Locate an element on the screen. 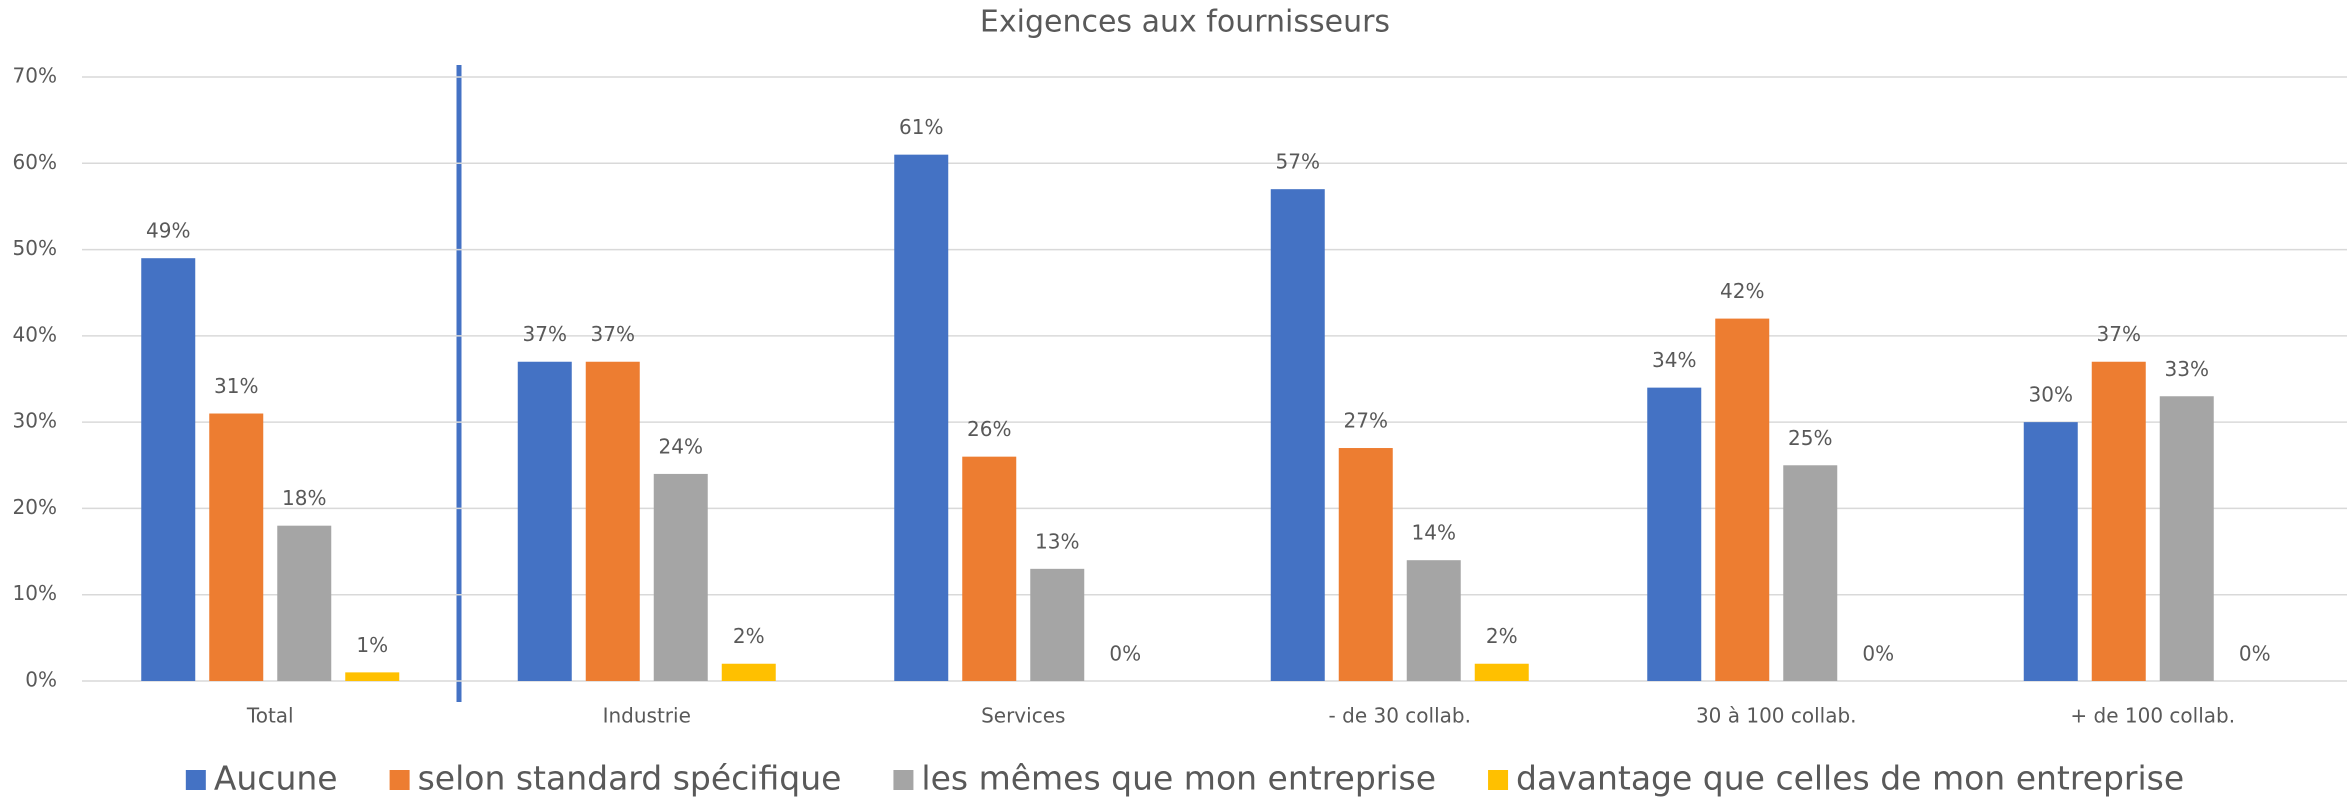 This screenshot has height=805, width=2351. data-label: 61% is located at coordinates (921, 127).